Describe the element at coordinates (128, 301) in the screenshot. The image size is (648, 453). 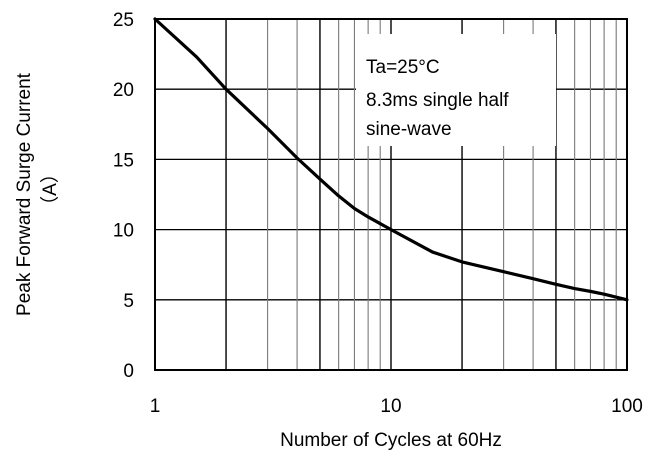
I see `y-tick-label: 5` at that location.